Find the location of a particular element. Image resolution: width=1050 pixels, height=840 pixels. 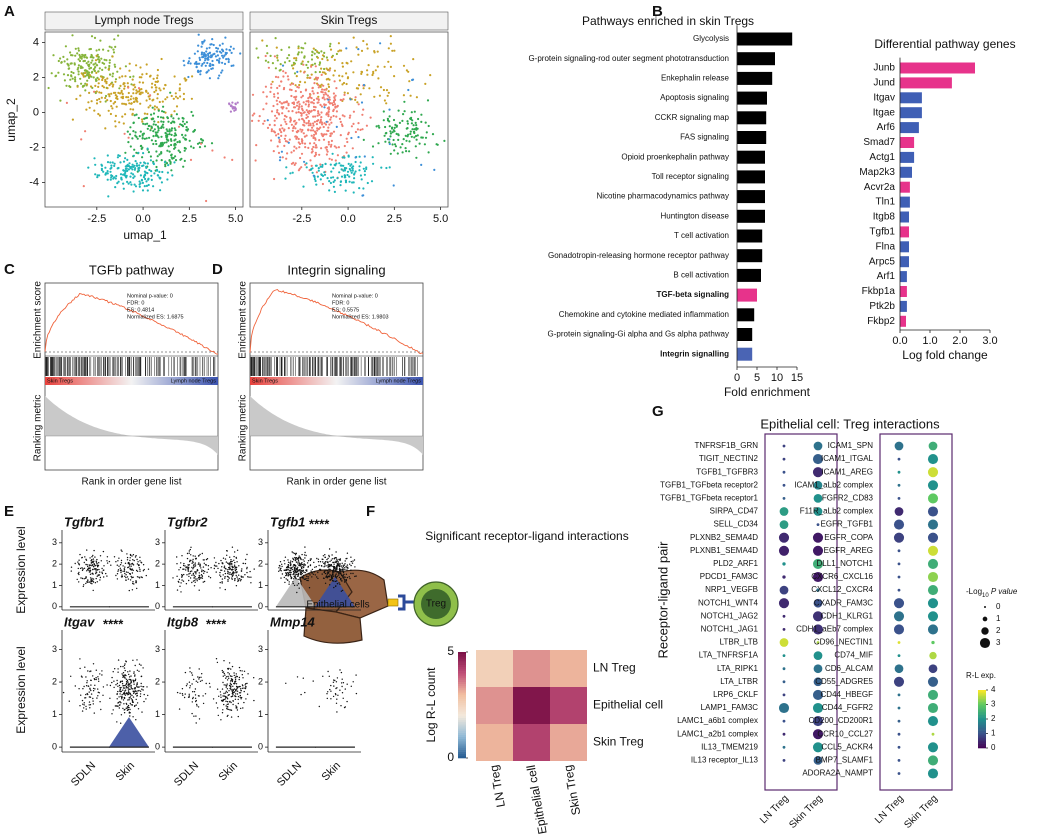

colorbar-tick-label: 0 is located at coordinates (993, 747).